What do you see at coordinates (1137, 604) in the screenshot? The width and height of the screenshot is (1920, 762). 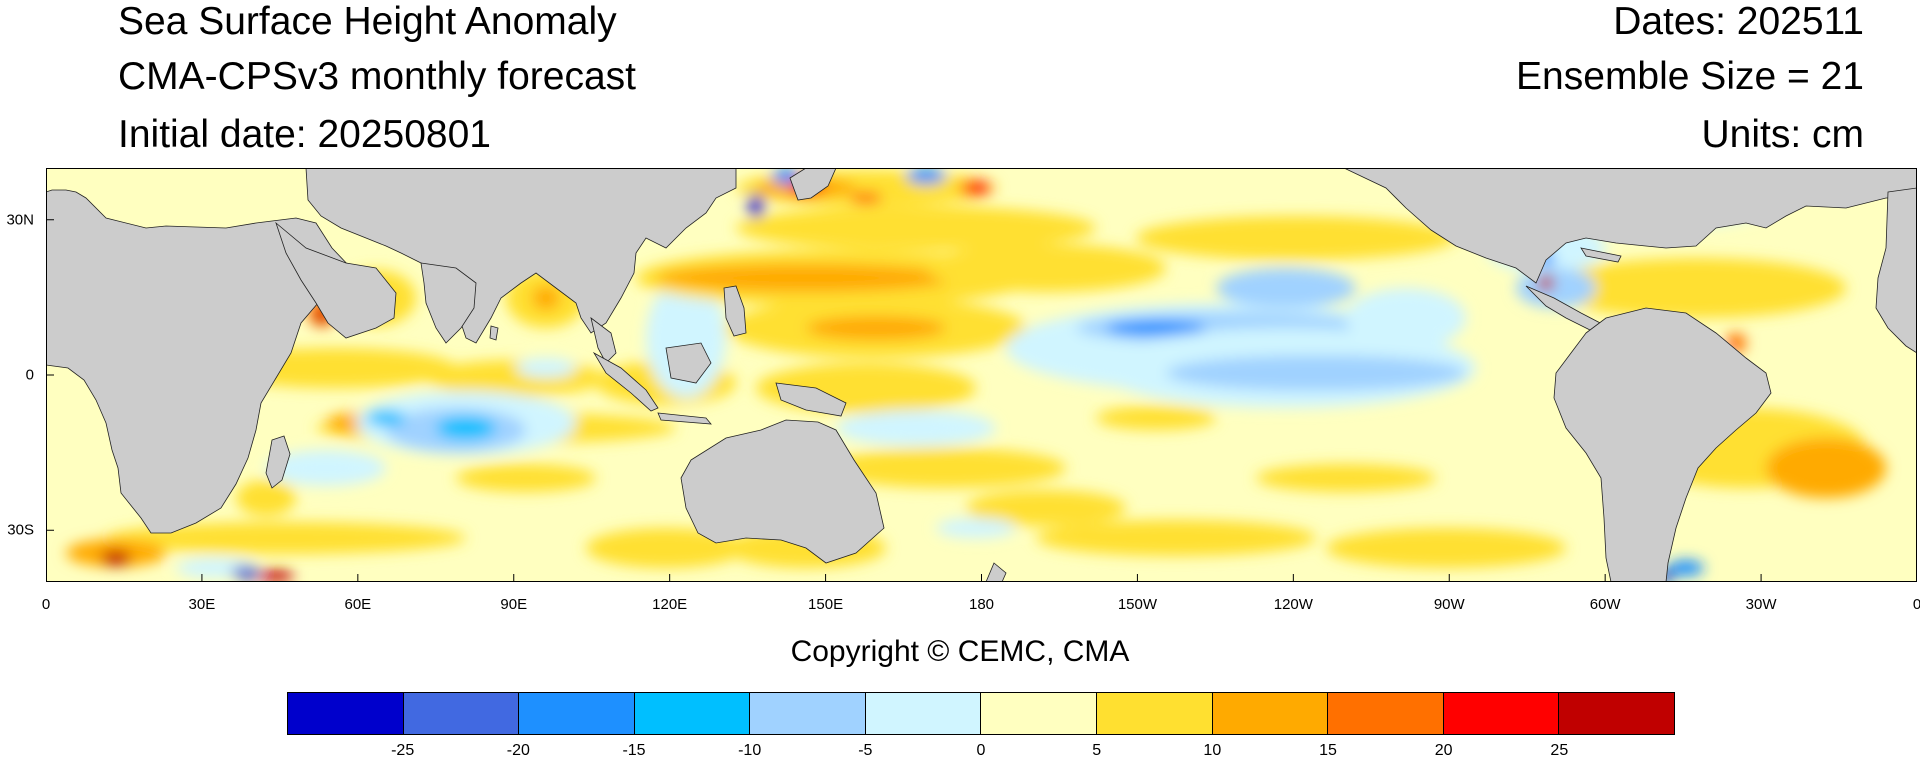 I see `longitude-tick-label: 150W` at bounding box center [1137, 604].